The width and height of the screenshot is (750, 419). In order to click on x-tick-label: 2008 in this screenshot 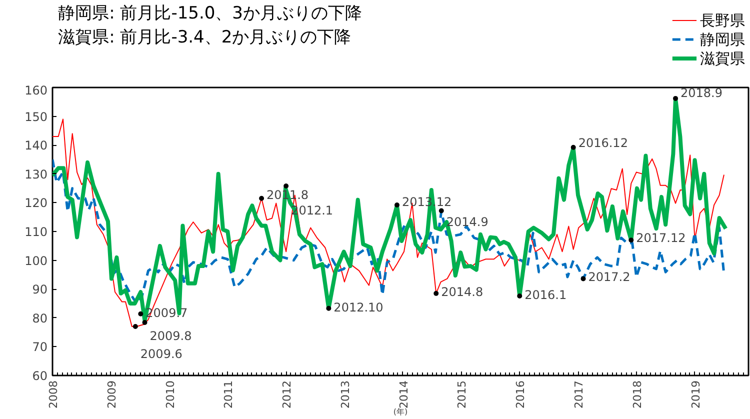, I will do `click(53, 394)`.